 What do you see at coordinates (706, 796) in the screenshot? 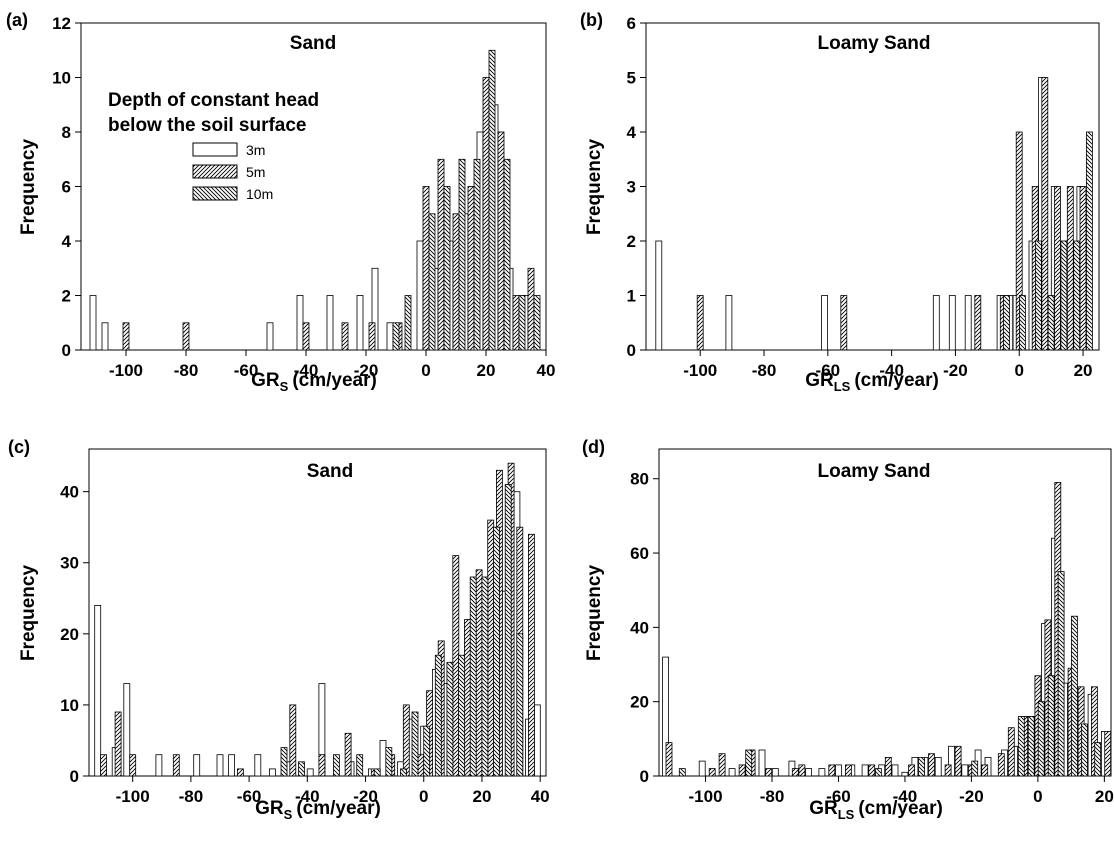
I see `panel-d-xtick-label-0: -100` at bounding box center [706, 796].